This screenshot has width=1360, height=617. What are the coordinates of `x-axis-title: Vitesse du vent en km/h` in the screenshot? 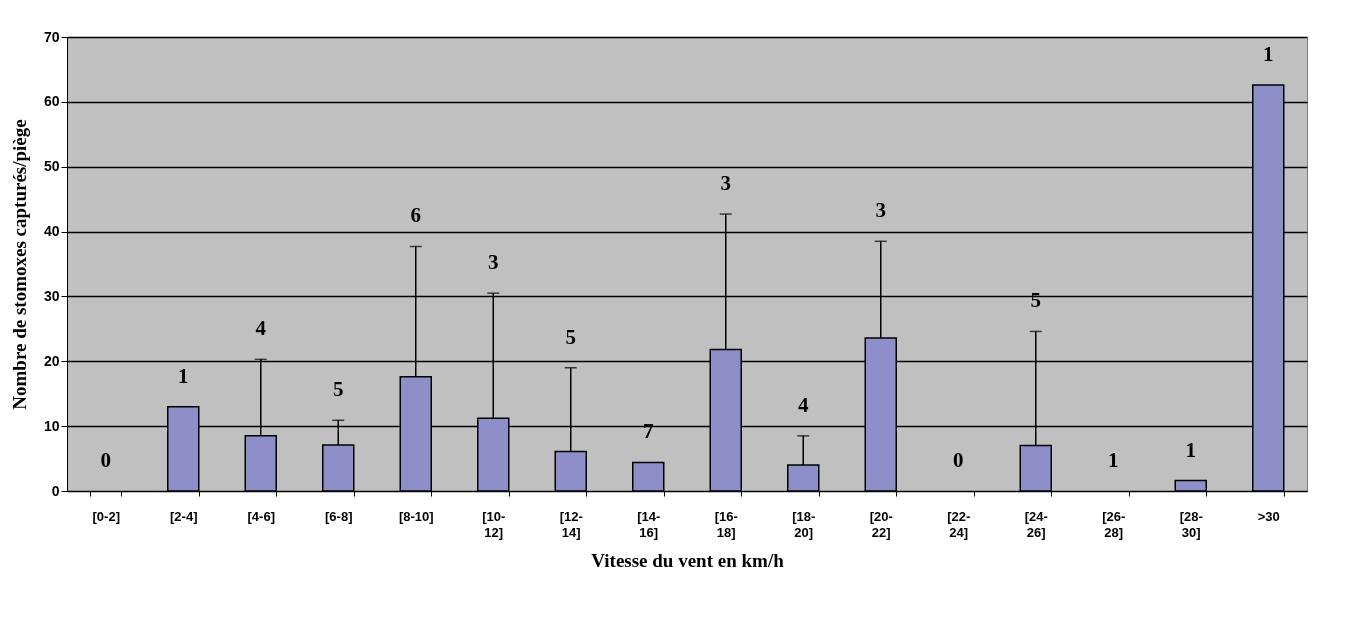 It's located at (688, 560).